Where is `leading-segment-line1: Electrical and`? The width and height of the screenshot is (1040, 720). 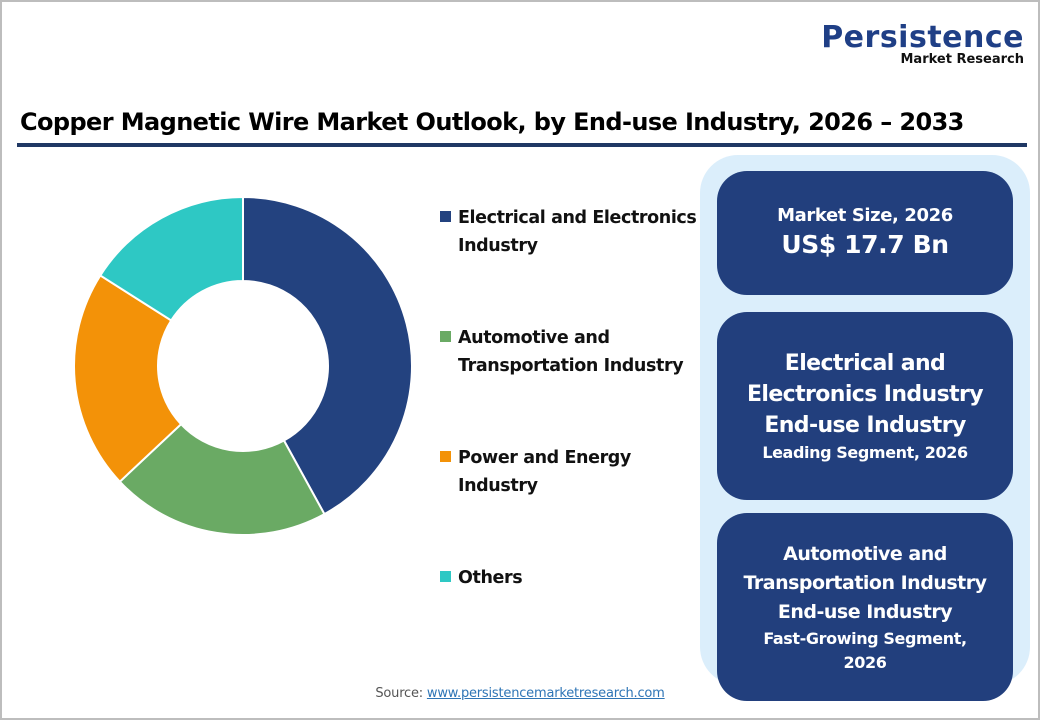
leading-segment-line1: Electrical and is located at coordinates (865, 363).